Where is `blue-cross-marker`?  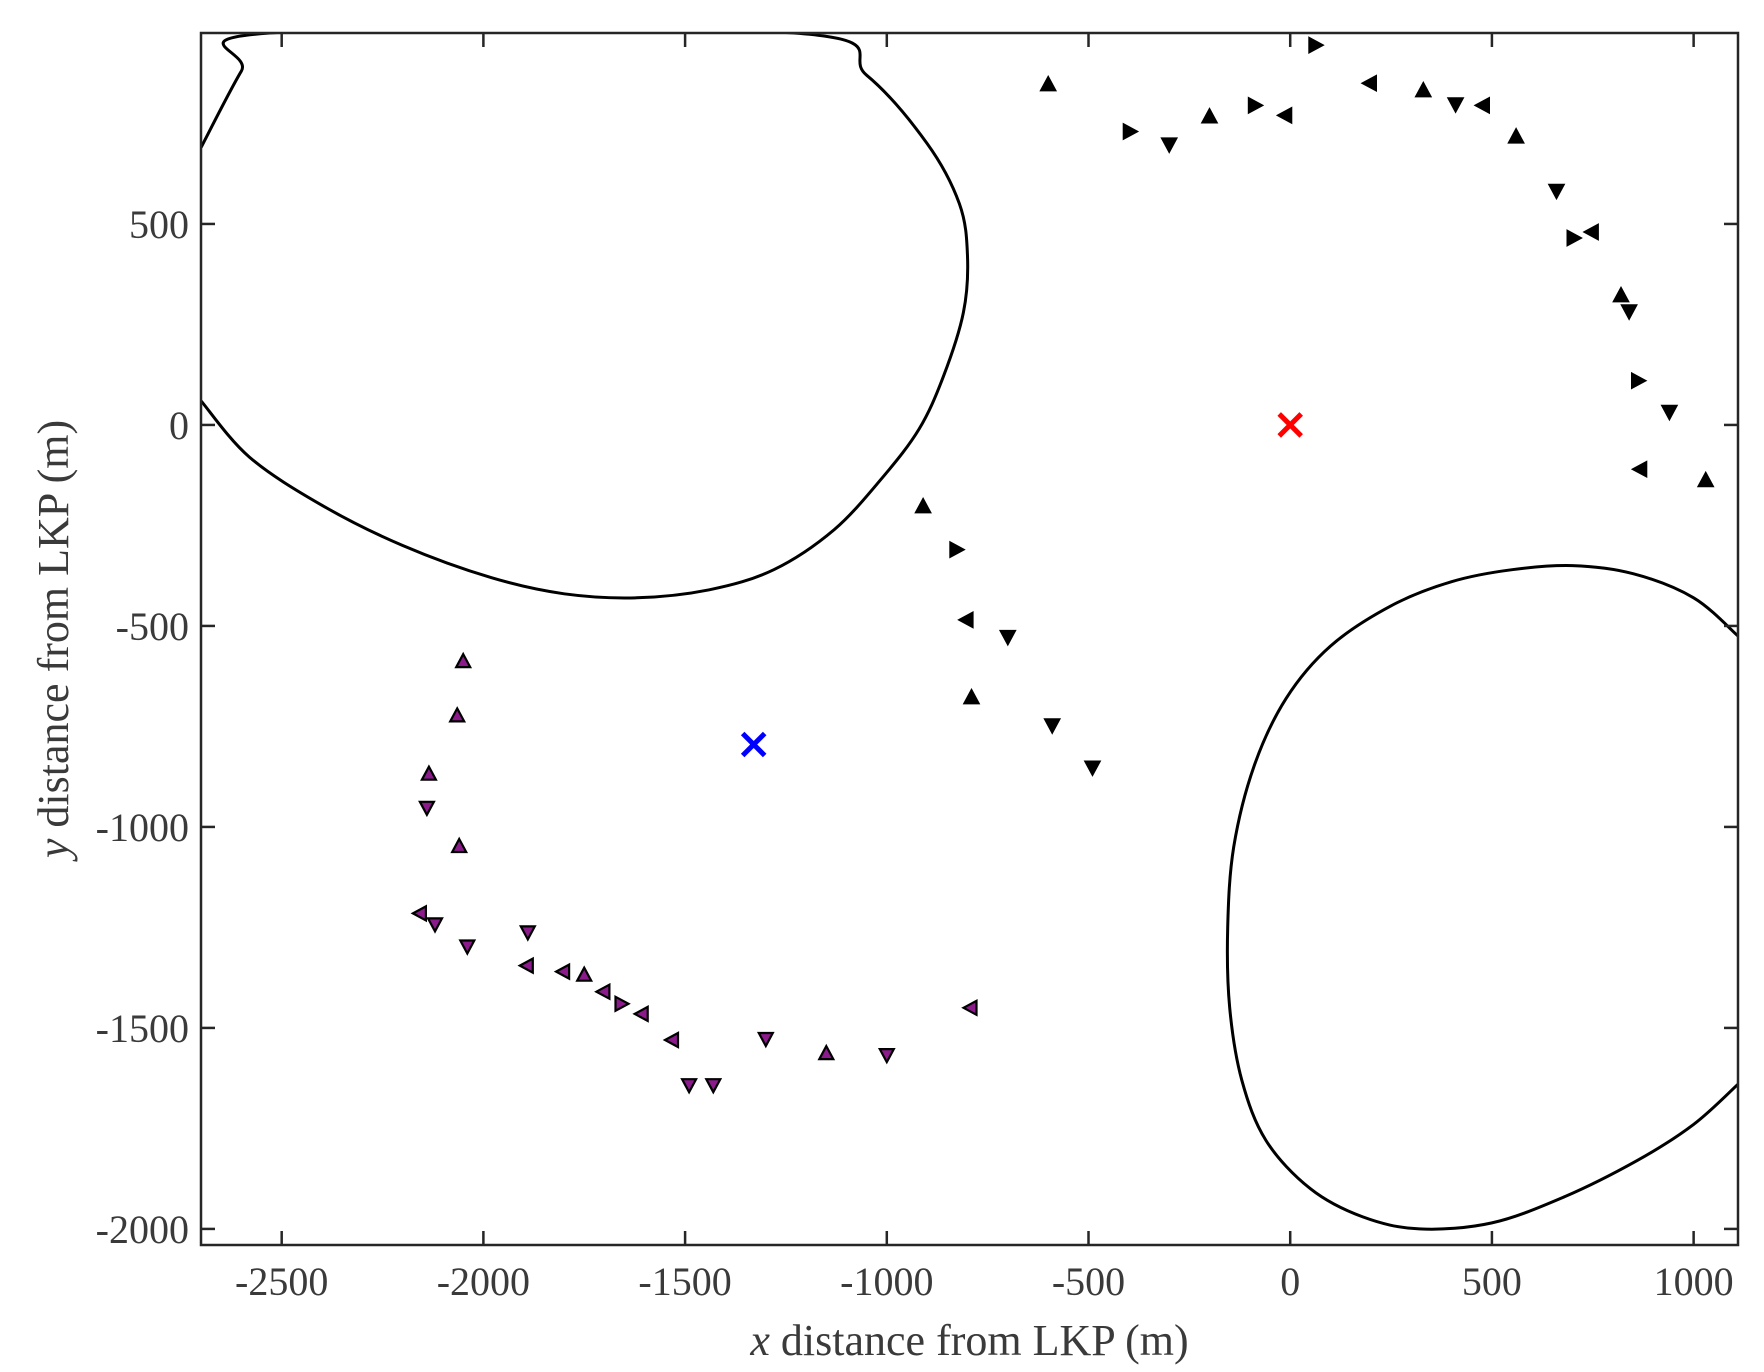
blue-cross-marker is located at coordinates (753, 744).